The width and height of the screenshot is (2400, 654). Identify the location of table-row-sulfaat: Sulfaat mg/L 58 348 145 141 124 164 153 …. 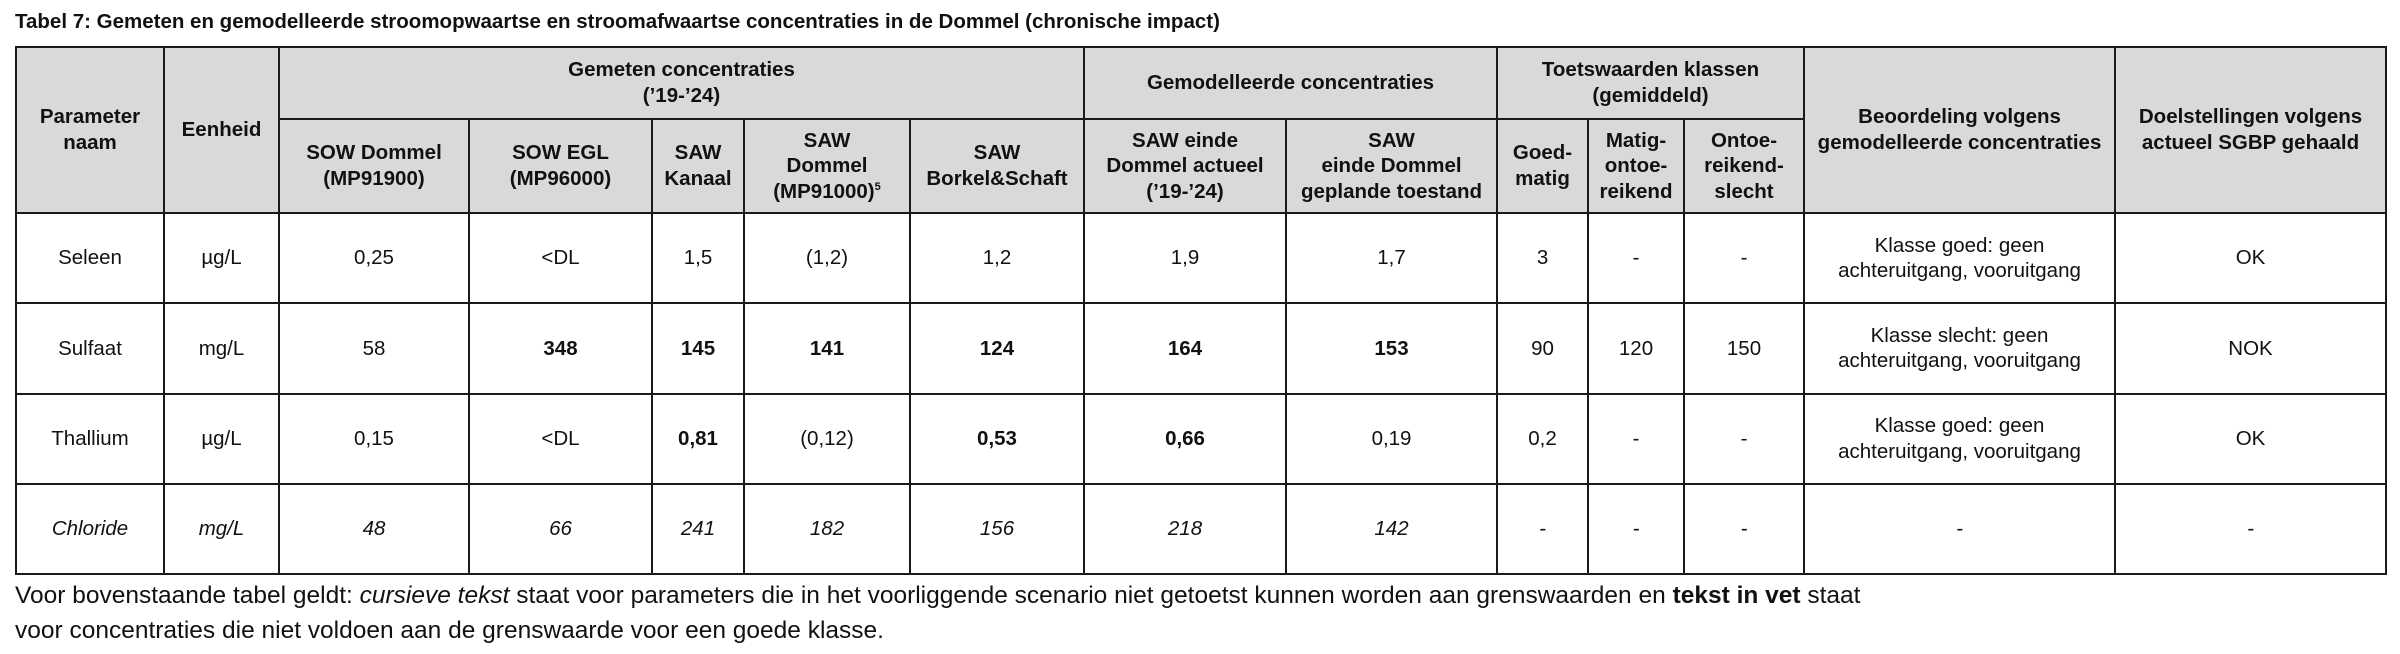
(1201, 348).